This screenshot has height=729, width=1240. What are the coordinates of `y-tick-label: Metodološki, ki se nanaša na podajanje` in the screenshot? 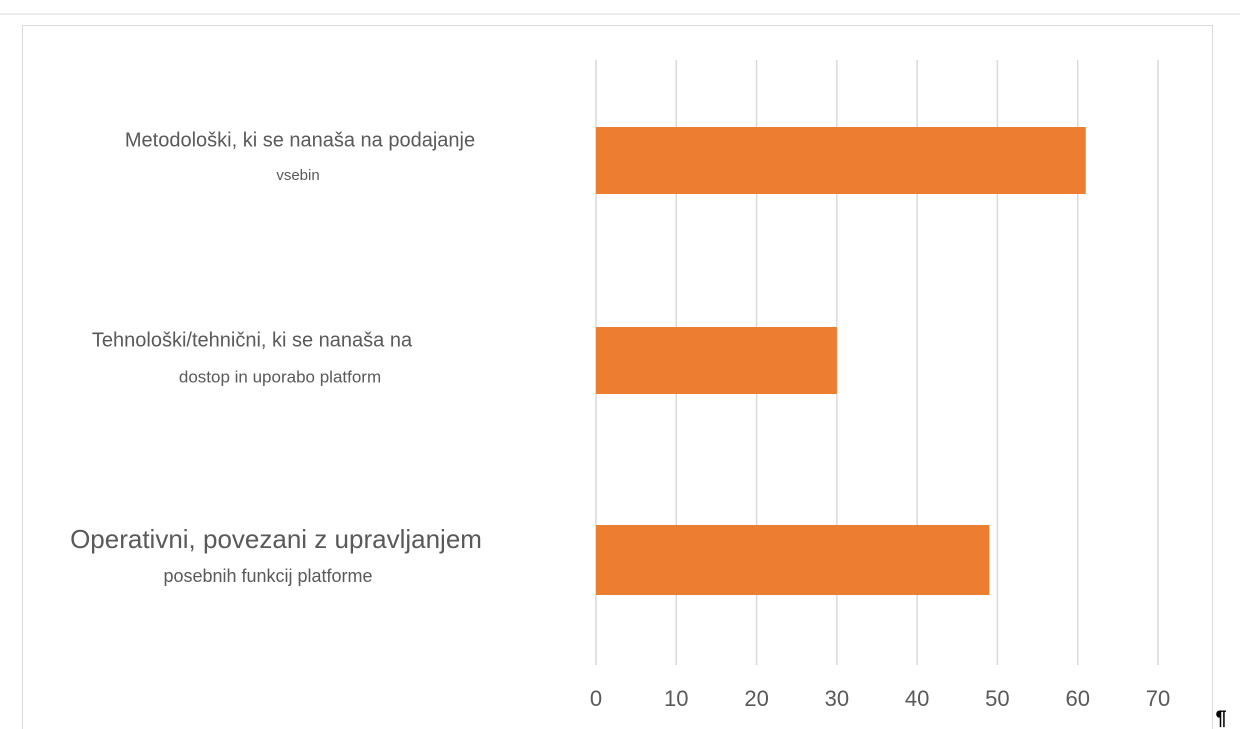 It's located at (300, 140).